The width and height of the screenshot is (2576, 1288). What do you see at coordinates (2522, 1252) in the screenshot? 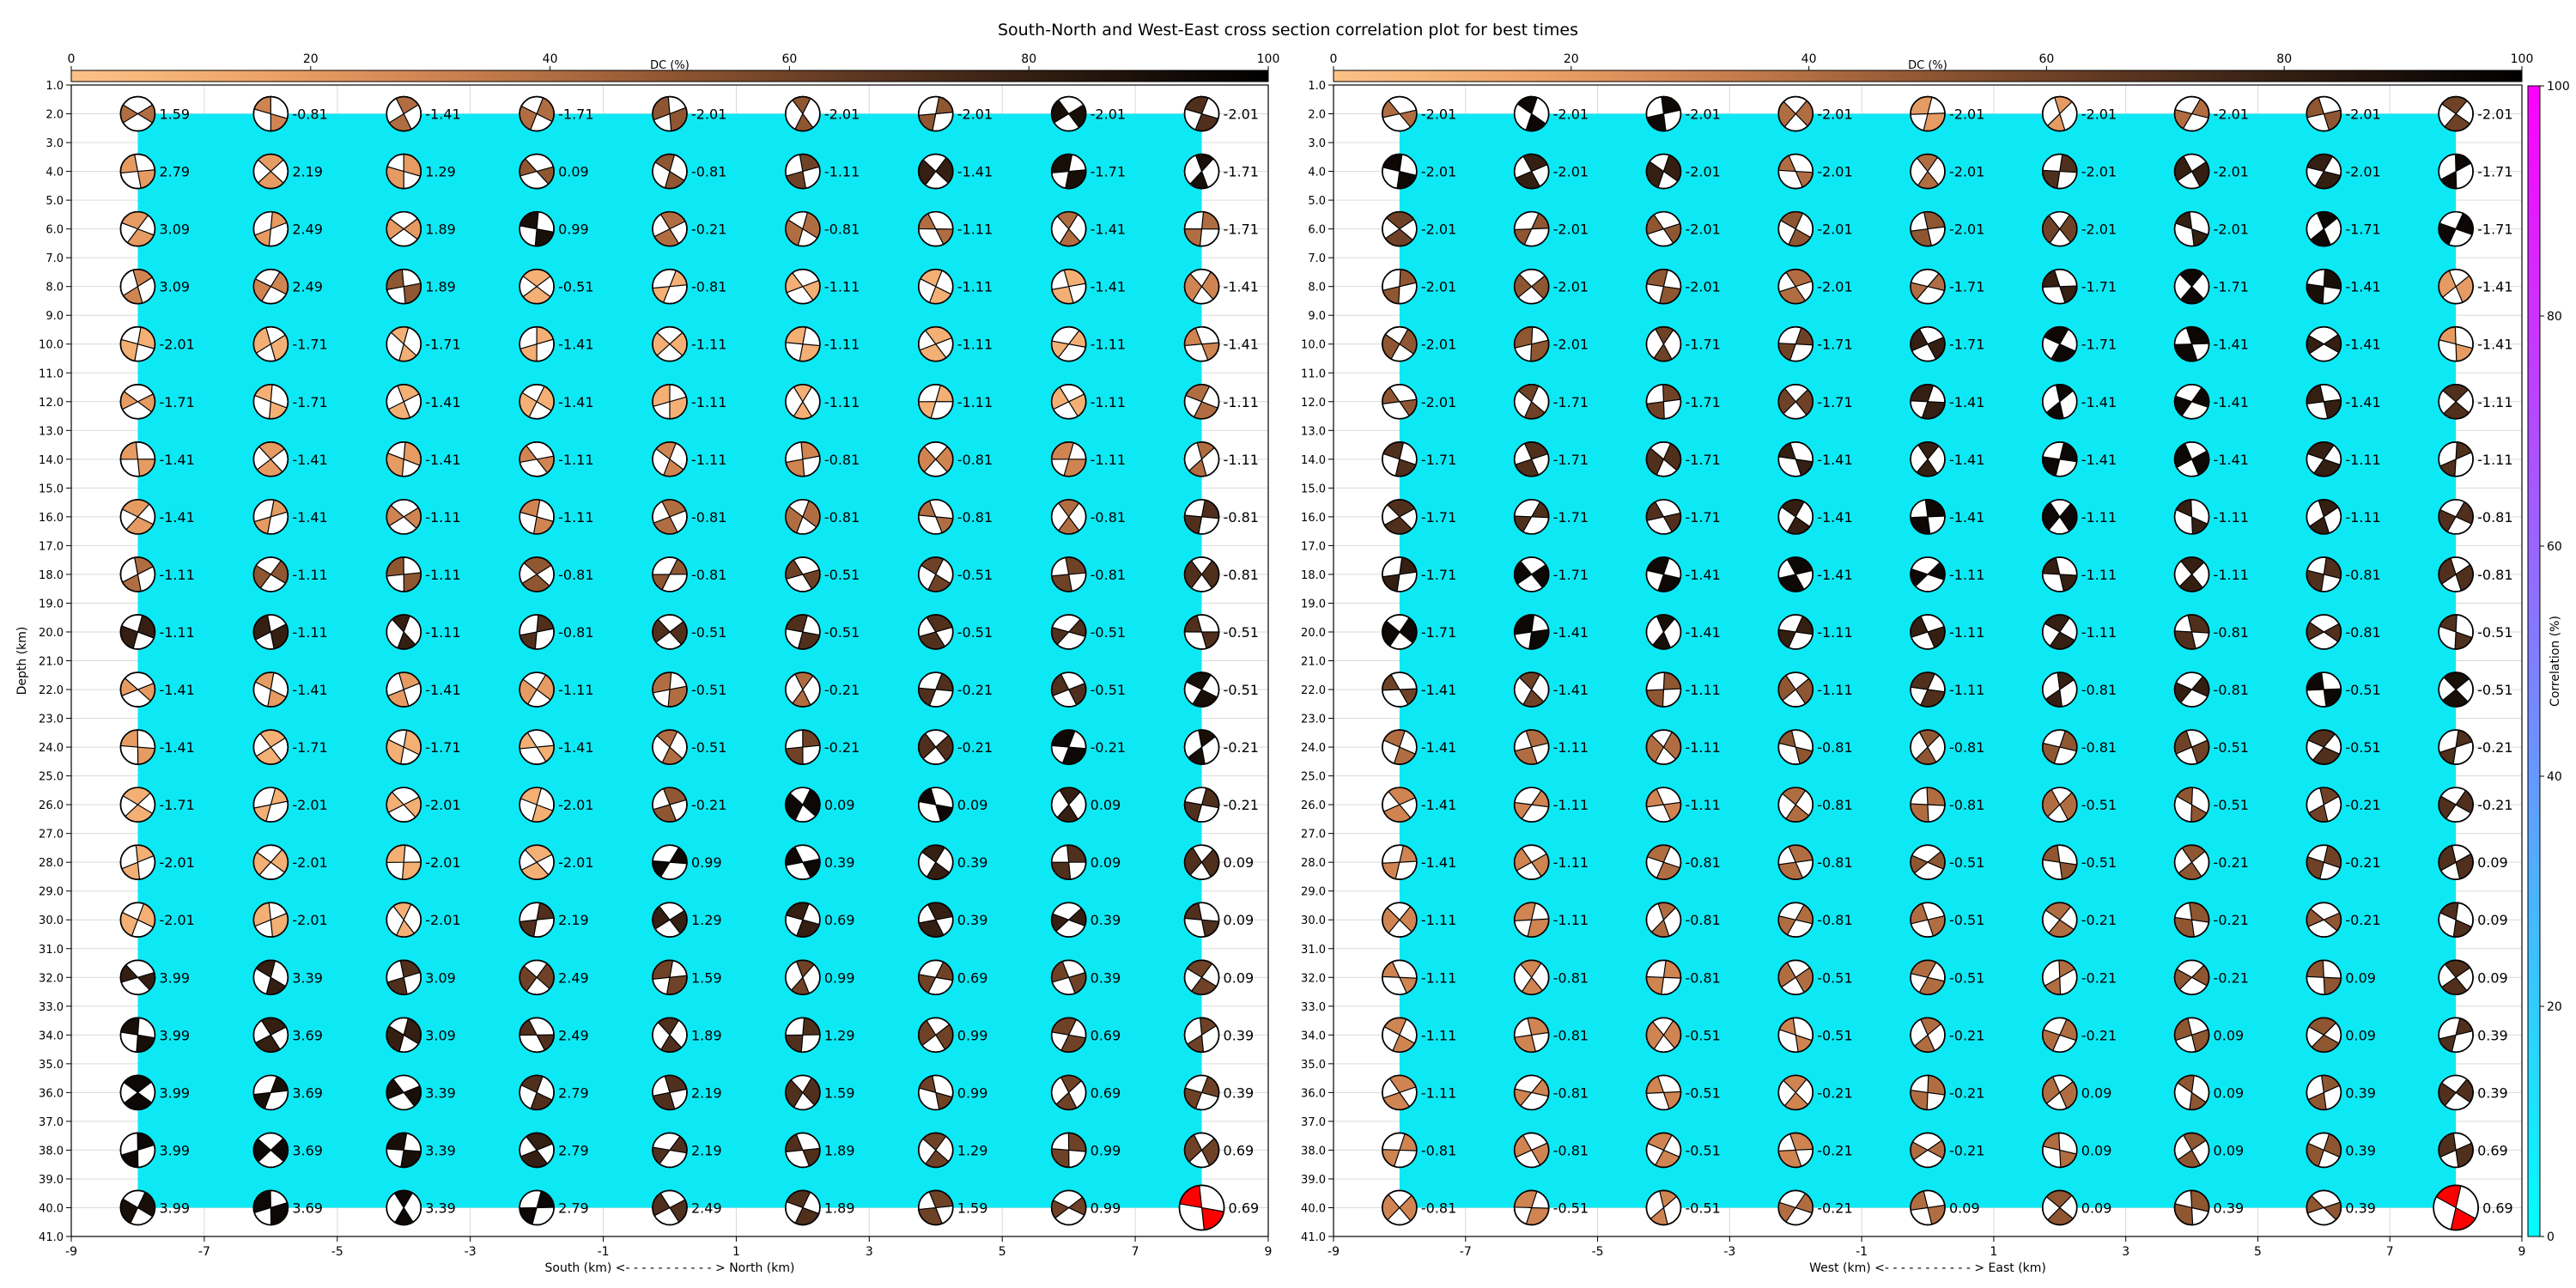
I see `x-tick-label: 9` at bounding box center [2522, 1252].